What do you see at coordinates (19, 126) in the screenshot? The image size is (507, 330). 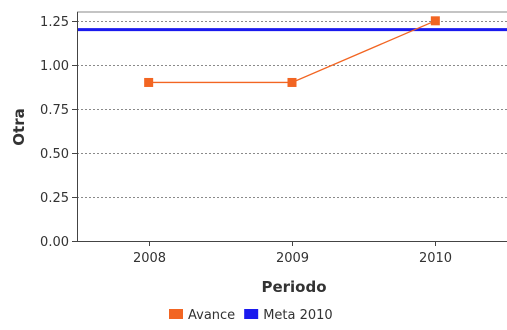 I see `y-axis-title: Otra` at bounding box center [19, 126].